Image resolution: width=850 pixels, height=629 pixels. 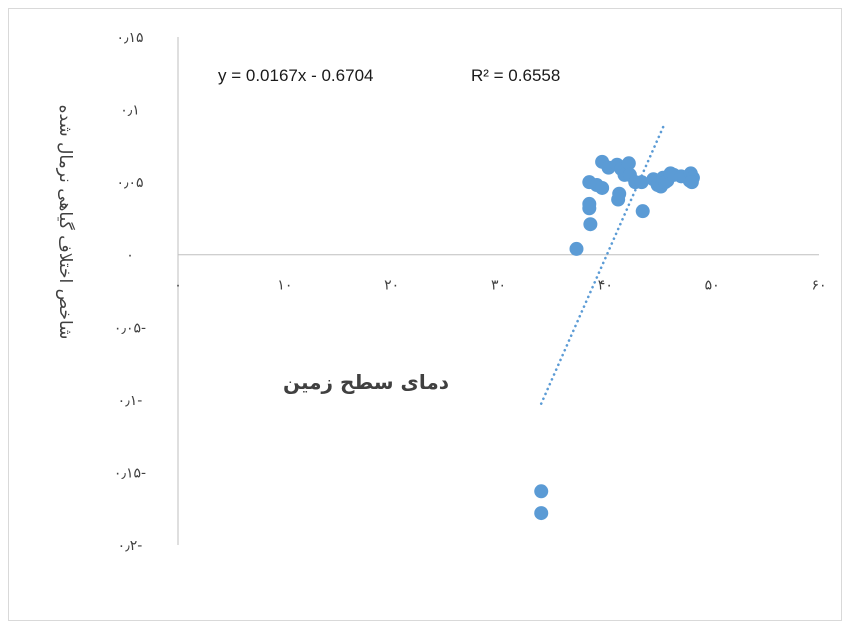 What do you see at coordinates (130, 401) in the screenshot?
I see `y-tick-label: ۰٫۱-` at bounding box center [130, 401].